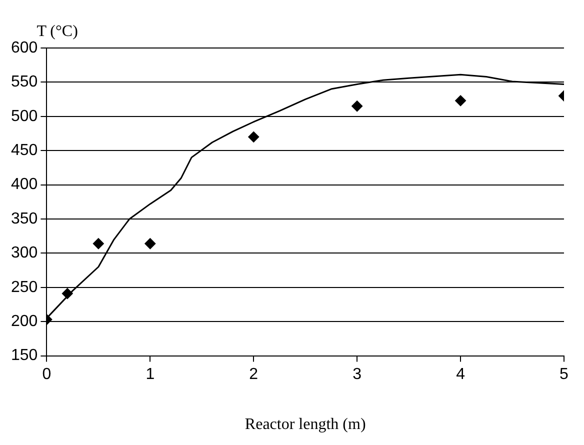 Image resolution: width=584 pixels, height=445 pixels. I want to click on y-tick-label: 400, so click(24, 185).